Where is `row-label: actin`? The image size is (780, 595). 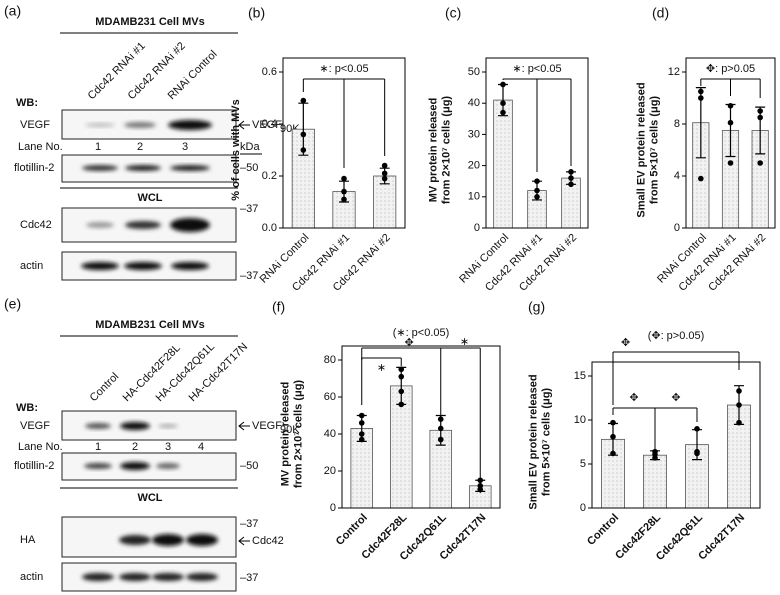 row-label: actin is located at coordinates (31, 266).